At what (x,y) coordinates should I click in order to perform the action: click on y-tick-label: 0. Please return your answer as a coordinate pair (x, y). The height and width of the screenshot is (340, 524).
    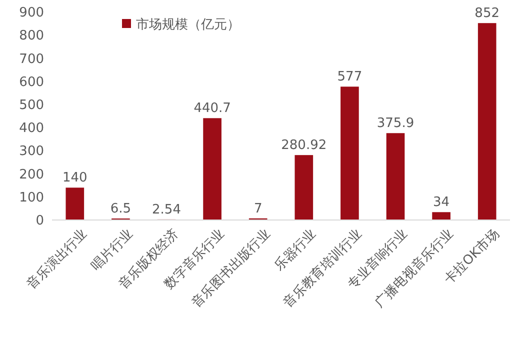
    Looking at the image, I should click on (40, 221).